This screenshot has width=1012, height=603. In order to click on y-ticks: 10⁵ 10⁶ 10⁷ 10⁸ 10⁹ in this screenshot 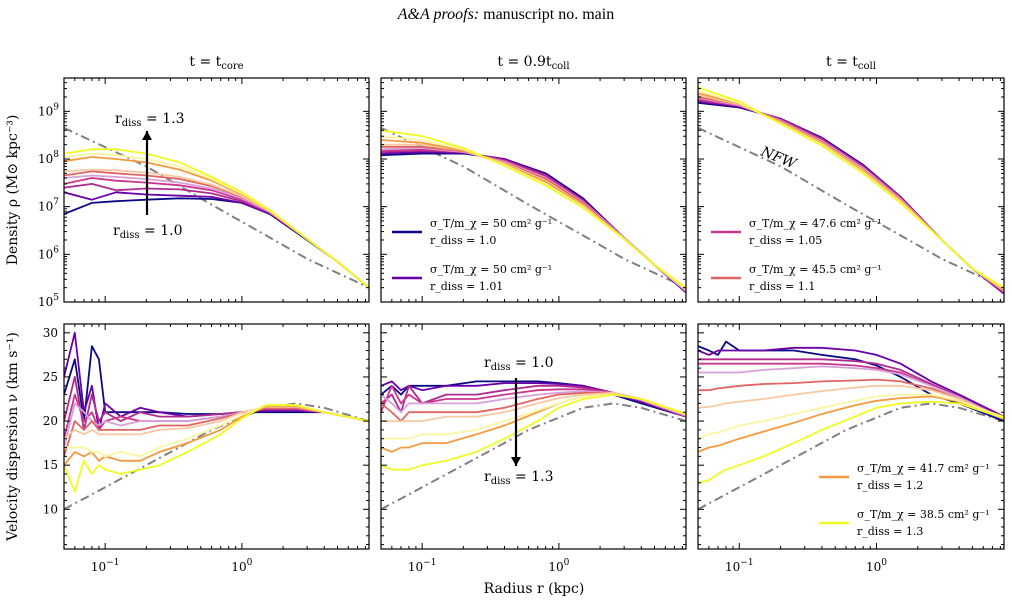, I will do `click(203, 193)`.